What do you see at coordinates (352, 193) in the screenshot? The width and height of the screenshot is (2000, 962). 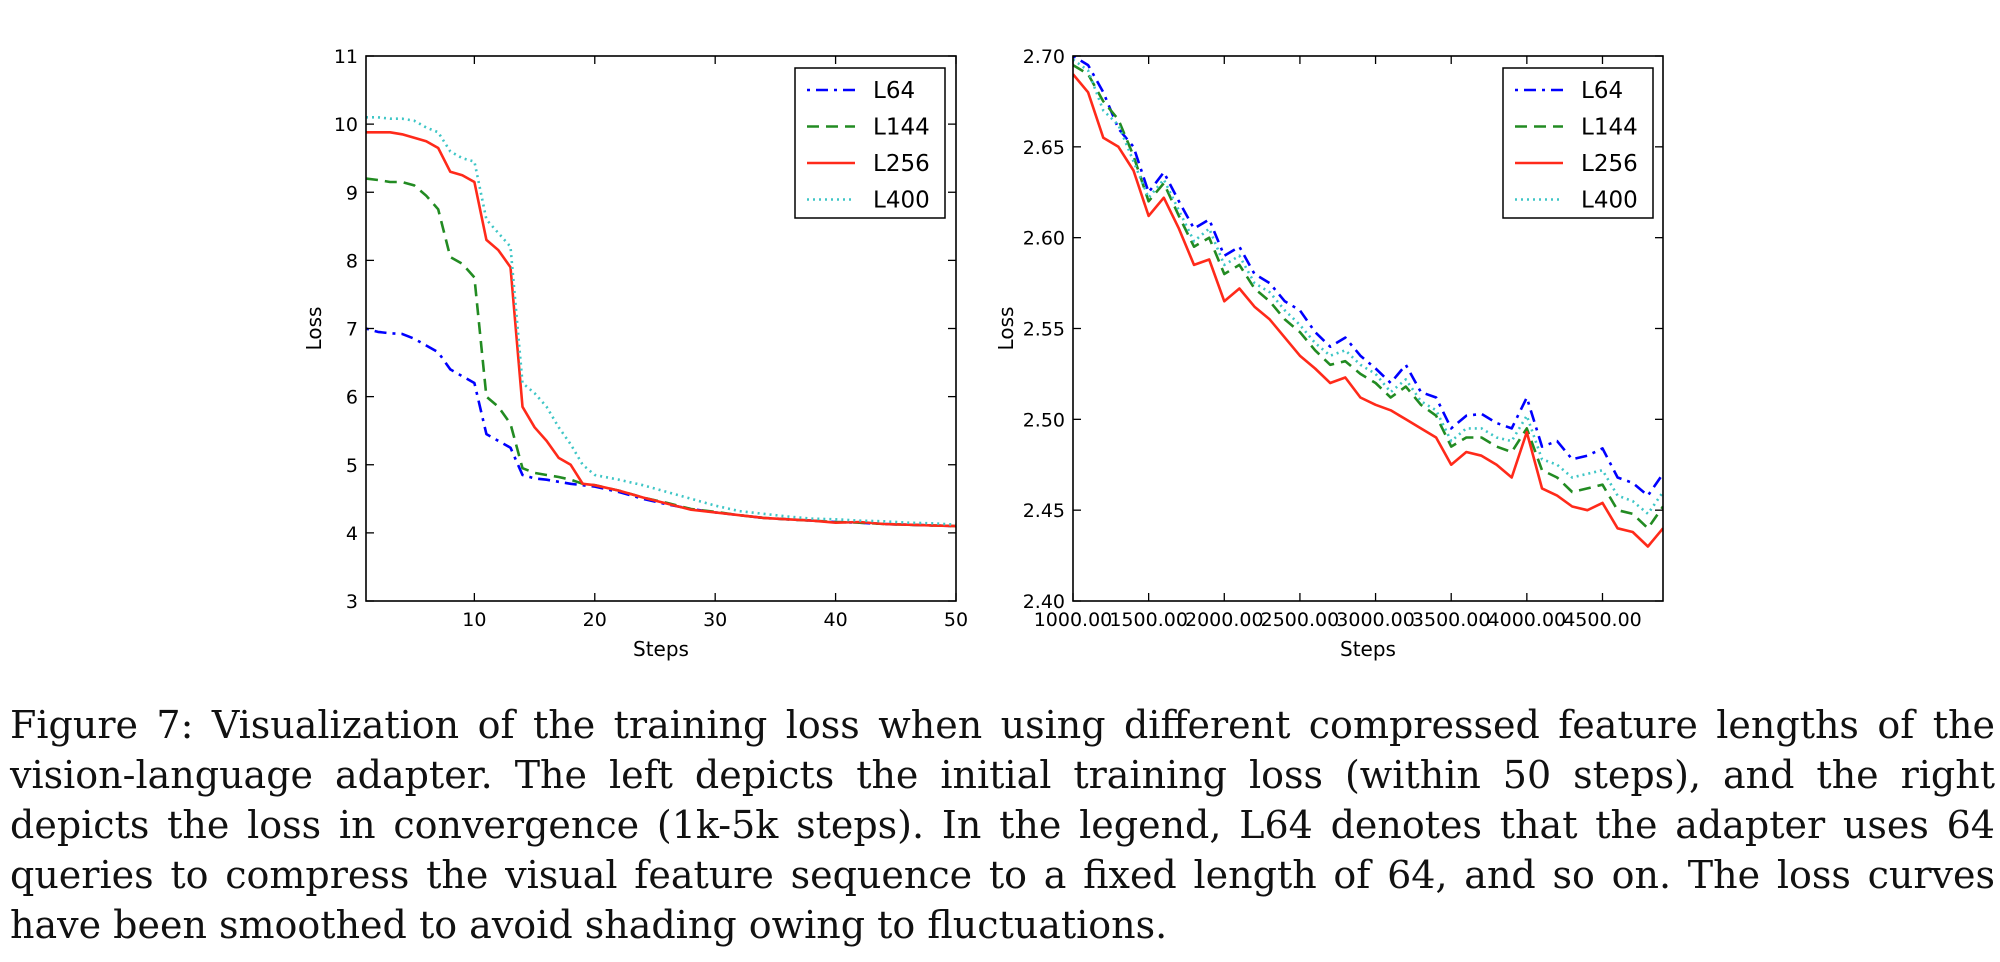 I see `y-tick-label: 9` at bounding box center [352, 193].